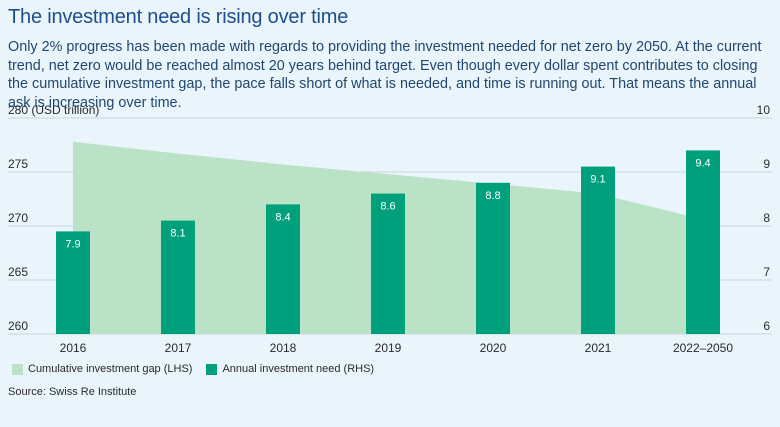 The height and width of the screenshot is (427, 780). What do you see at coordinates (53, 218) in the screenshot?
I see `left-axis: 280 (USD trillion) 275 270 265 260` at bounding box center [53, 218].